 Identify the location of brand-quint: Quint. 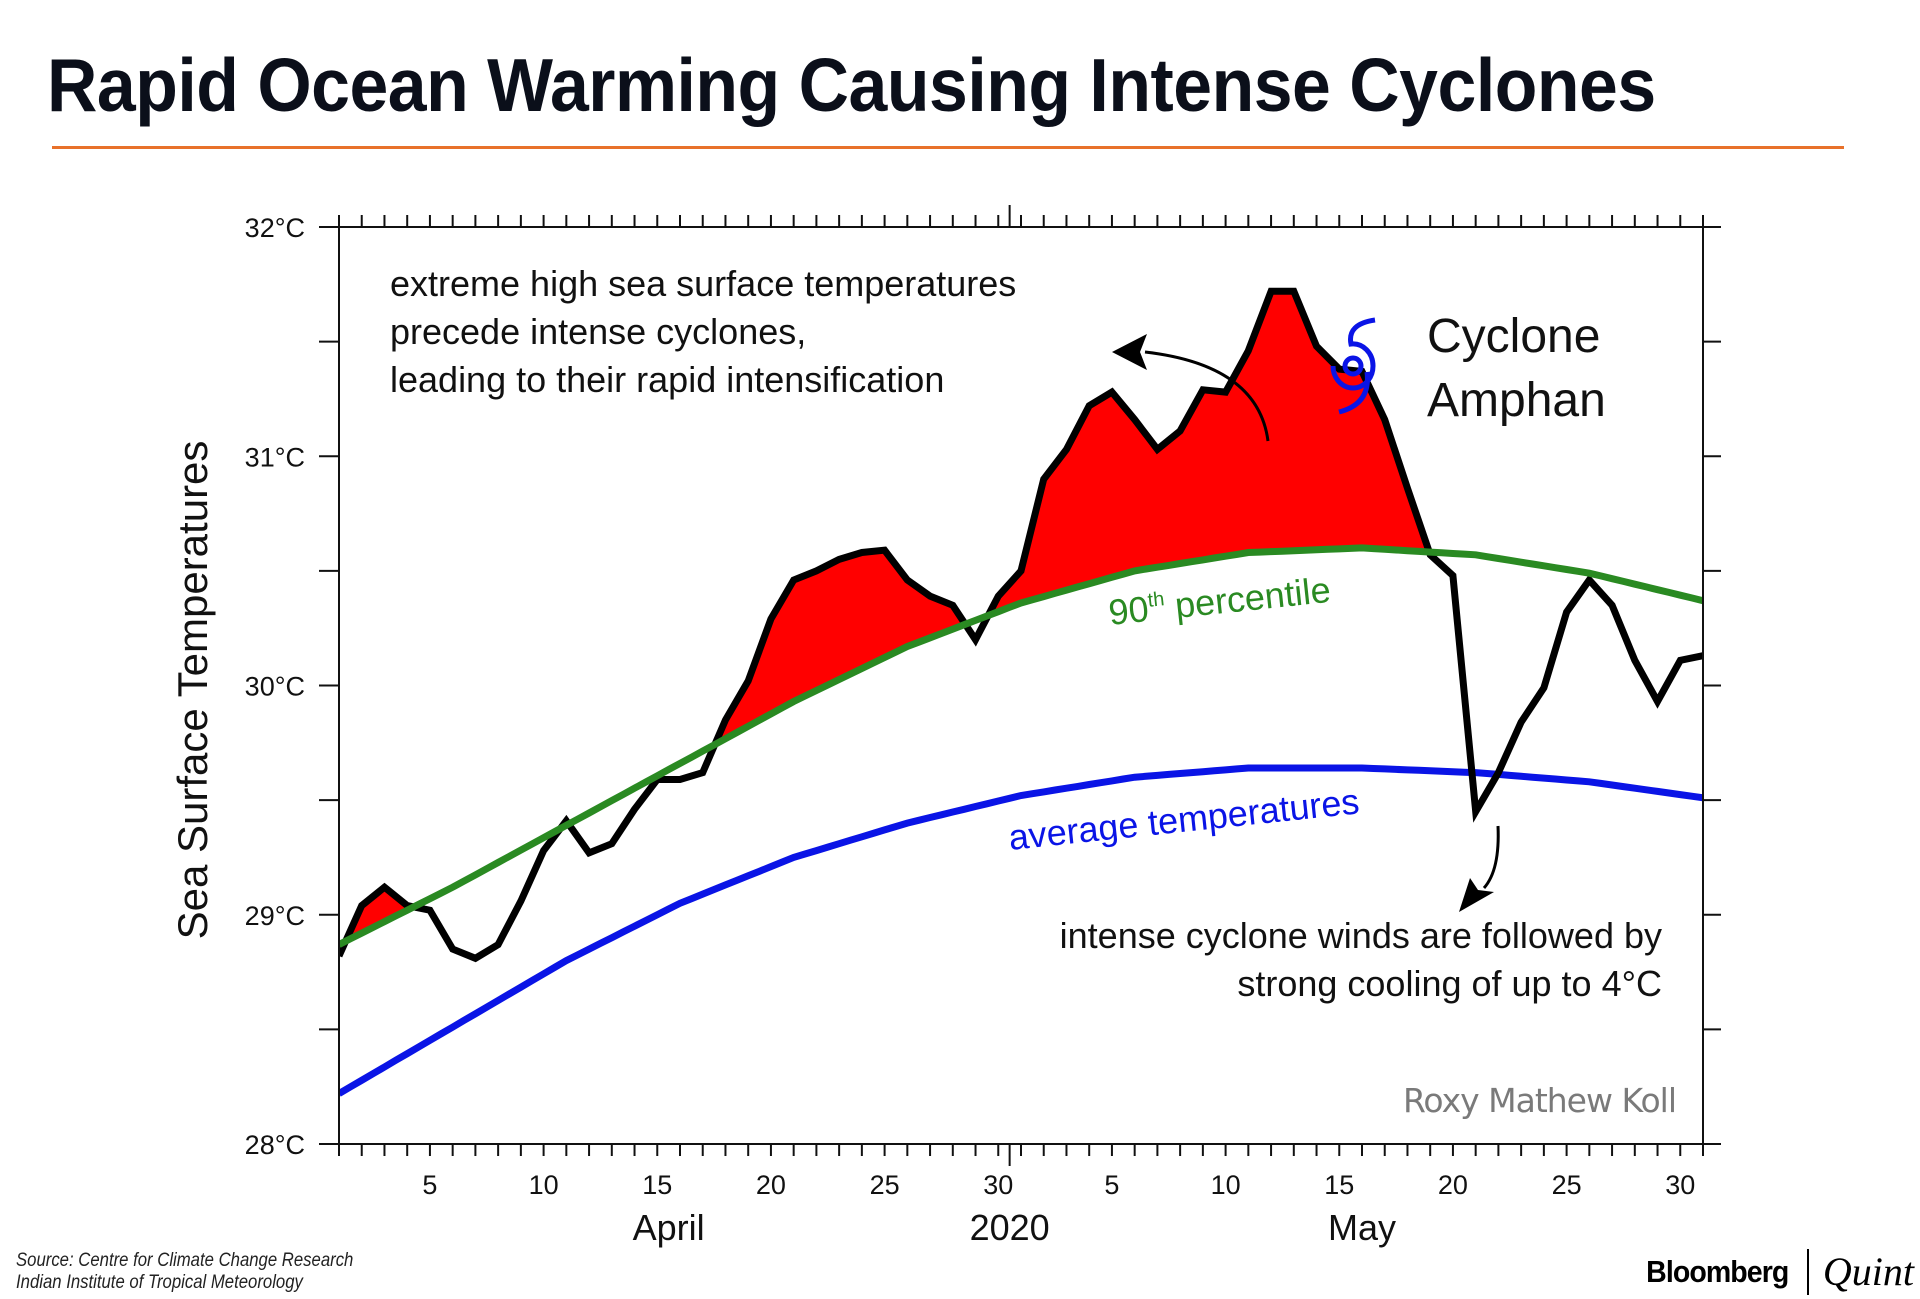
(1868, 1271).